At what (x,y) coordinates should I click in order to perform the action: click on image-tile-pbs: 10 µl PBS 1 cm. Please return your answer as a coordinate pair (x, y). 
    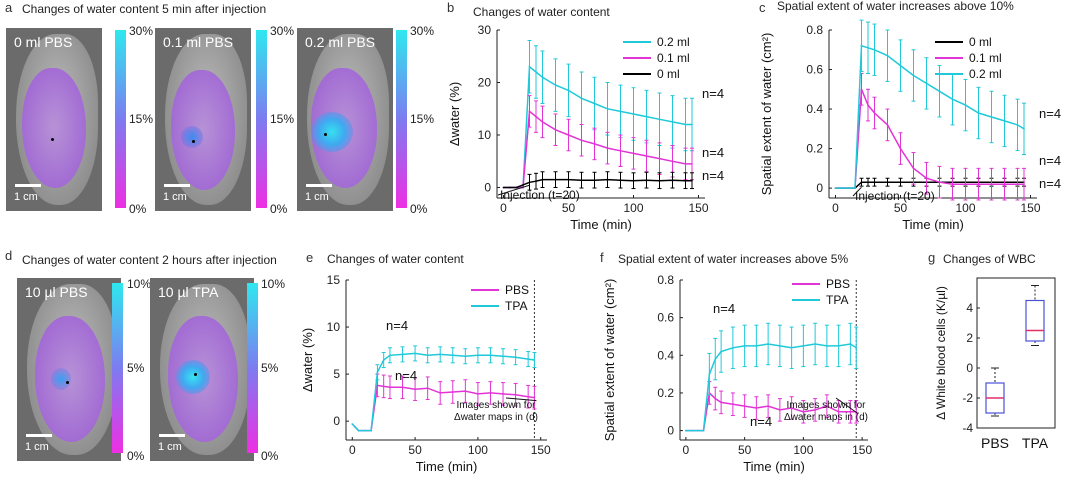
    Looking at the image, I should click on (69, 369).